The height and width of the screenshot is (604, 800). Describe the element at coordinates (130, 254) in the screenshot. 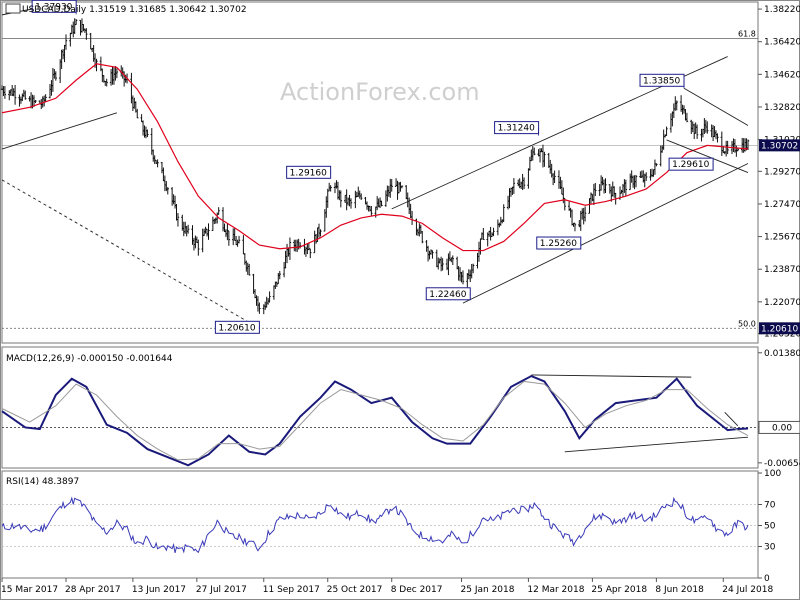

I see `trendline-dashed-support` at that location.